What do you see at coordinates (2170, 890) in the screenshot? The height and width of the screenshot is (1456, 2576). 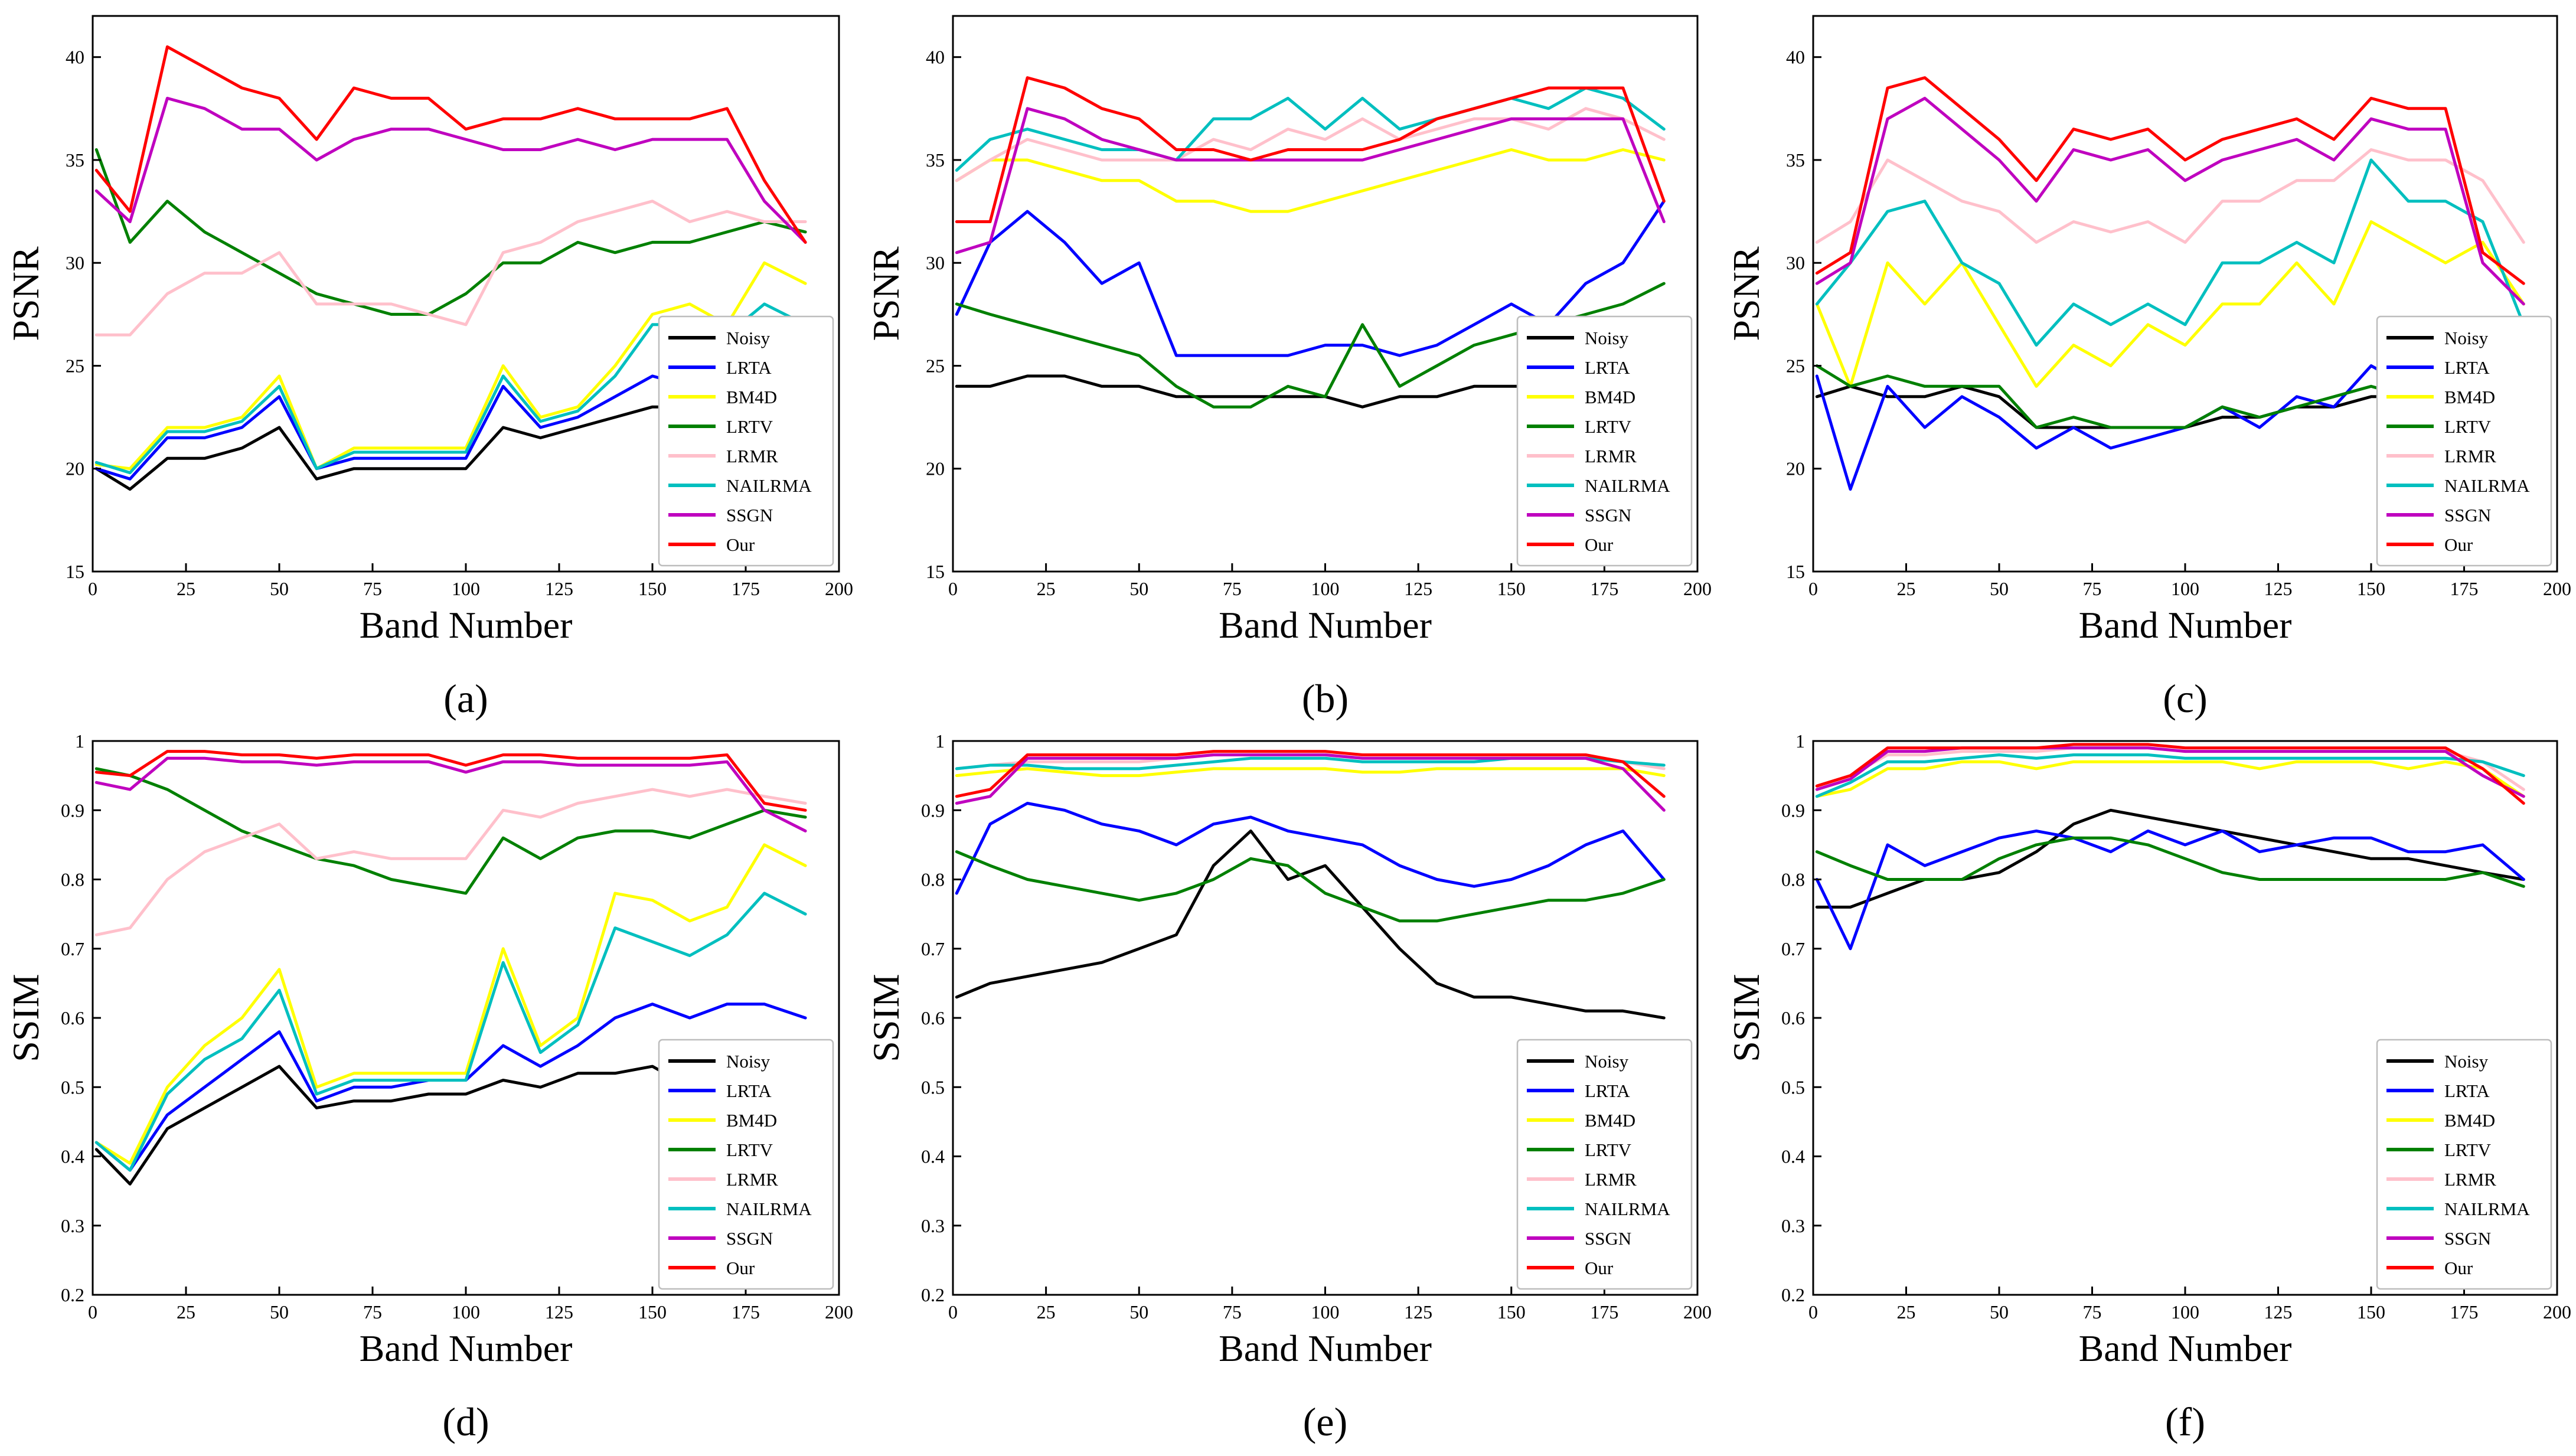 I see `series-line-lrta` at bounding box center [2170, 890].